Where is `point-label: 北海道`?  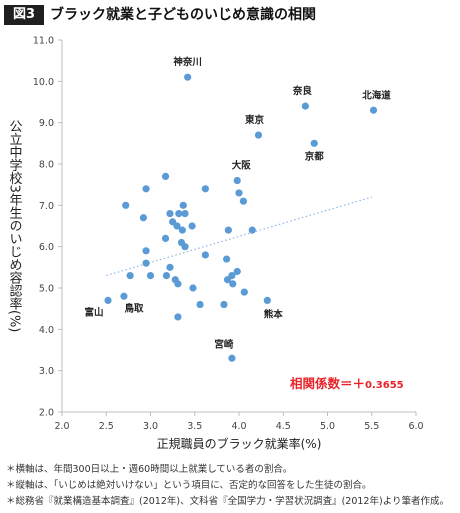 point-label: 北海道 is located at coordinates (376, 95).